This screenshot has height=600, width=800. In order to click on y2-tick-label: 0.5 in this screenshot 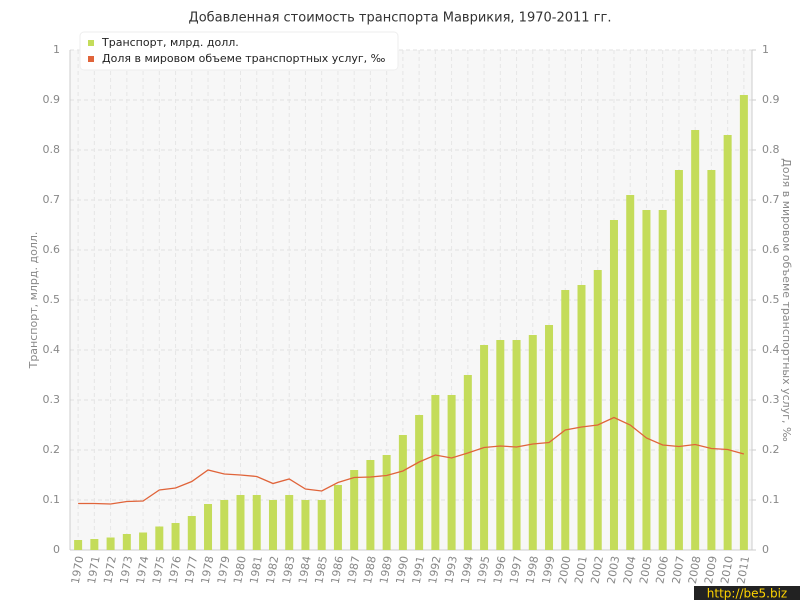, I will do `click(771, 299)`.